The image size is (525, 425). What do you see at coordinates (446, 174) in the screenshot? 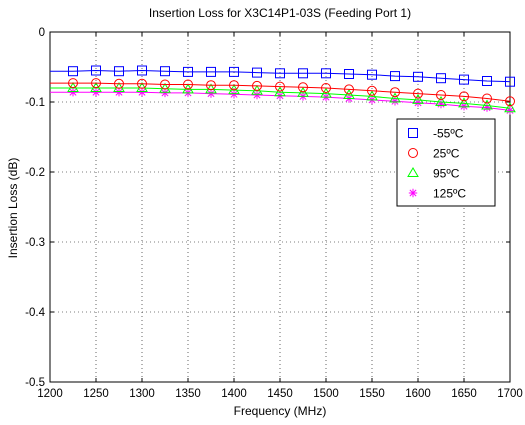
I see `legend-label: 95ºC` at bounding box center [446, 174].